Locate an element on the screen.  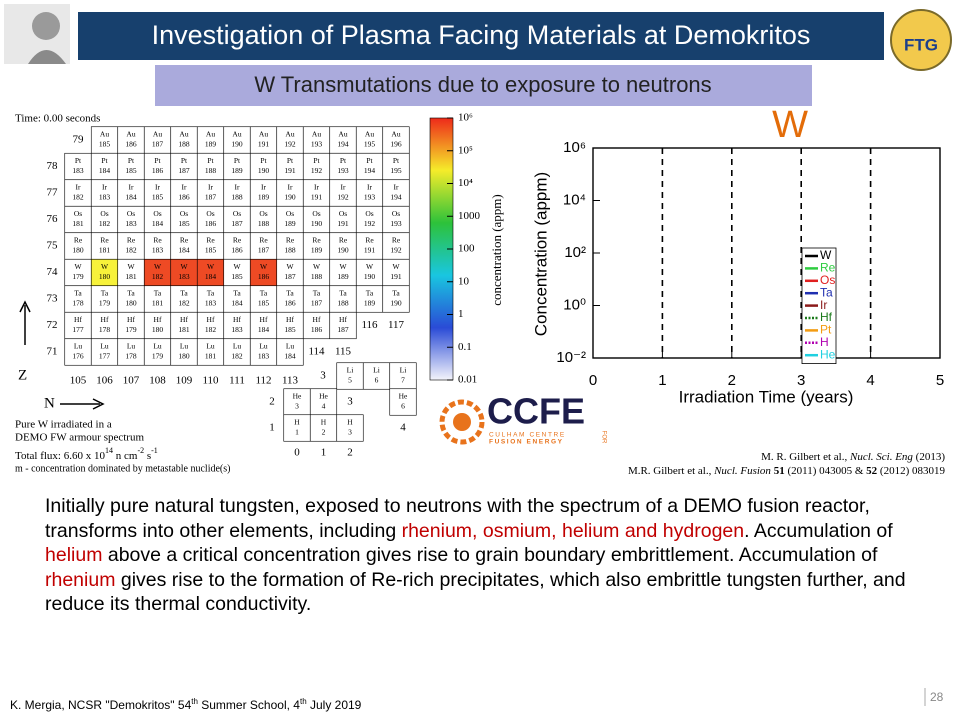
y-tick-label: 10² is located at coordinates (575, 252).